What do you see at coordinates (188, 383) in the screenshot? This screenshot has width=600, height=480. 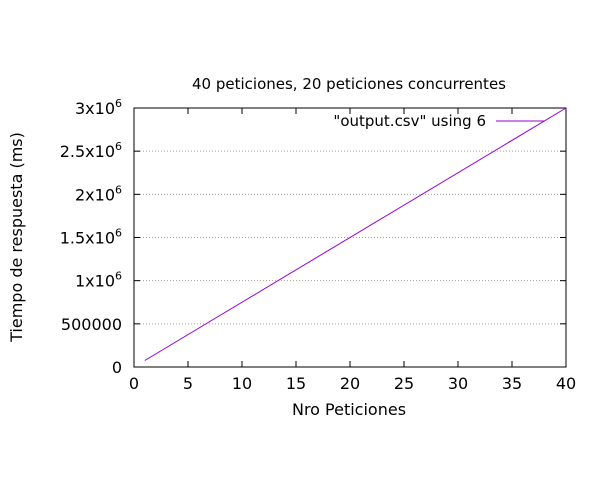 I see `x-tick-label: 5` at bounding box center [188, 383].